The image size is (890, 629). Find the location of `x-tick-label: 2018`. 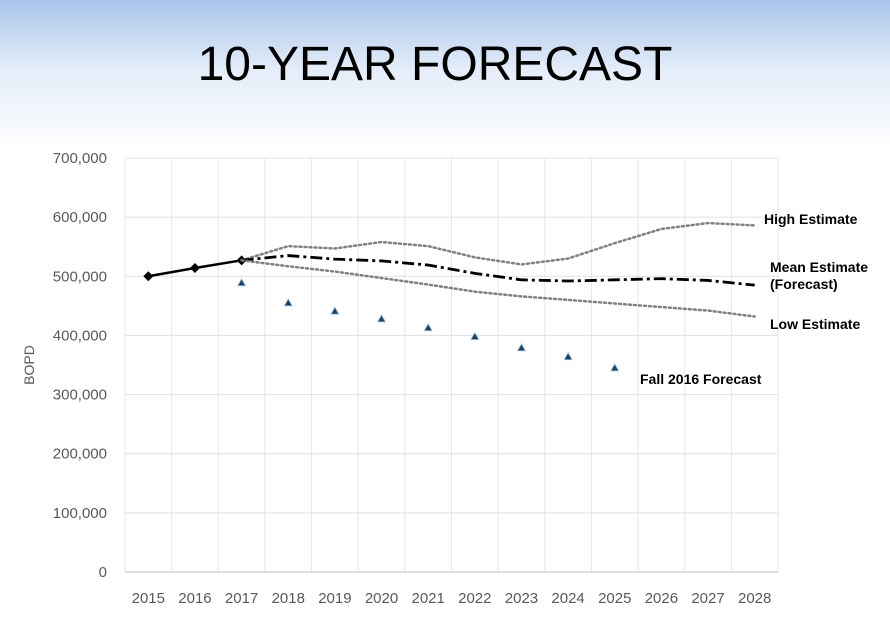

x-tick-label: 2018 is located at coordinates (288, 598).